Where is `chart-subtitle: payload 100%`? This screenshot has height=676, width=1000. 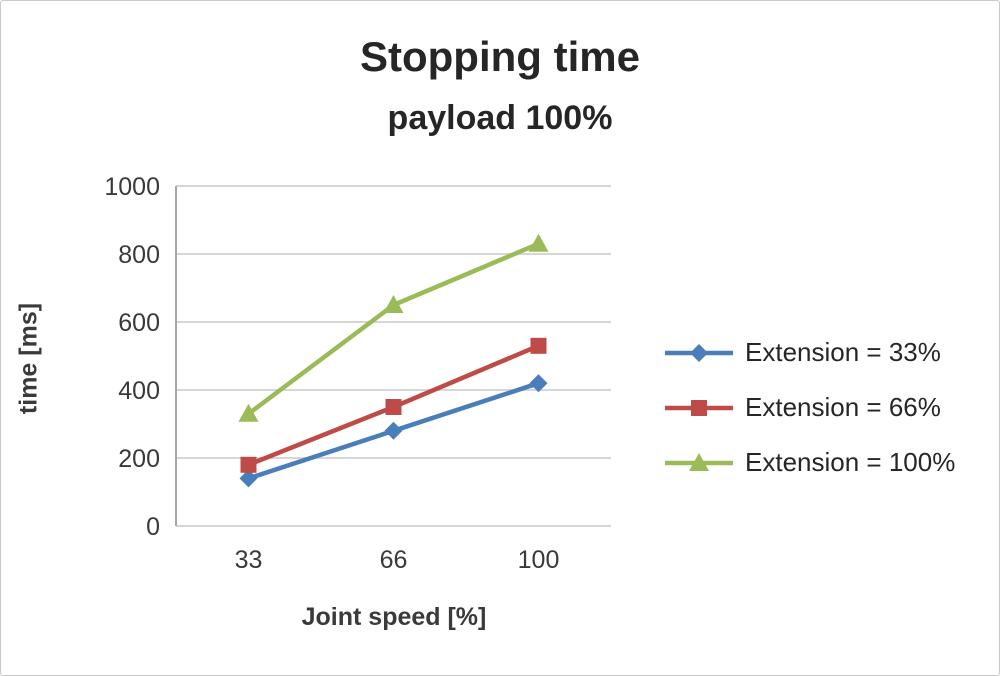
chart-subtitle: payload 100% is located at coordinates (500, 118).